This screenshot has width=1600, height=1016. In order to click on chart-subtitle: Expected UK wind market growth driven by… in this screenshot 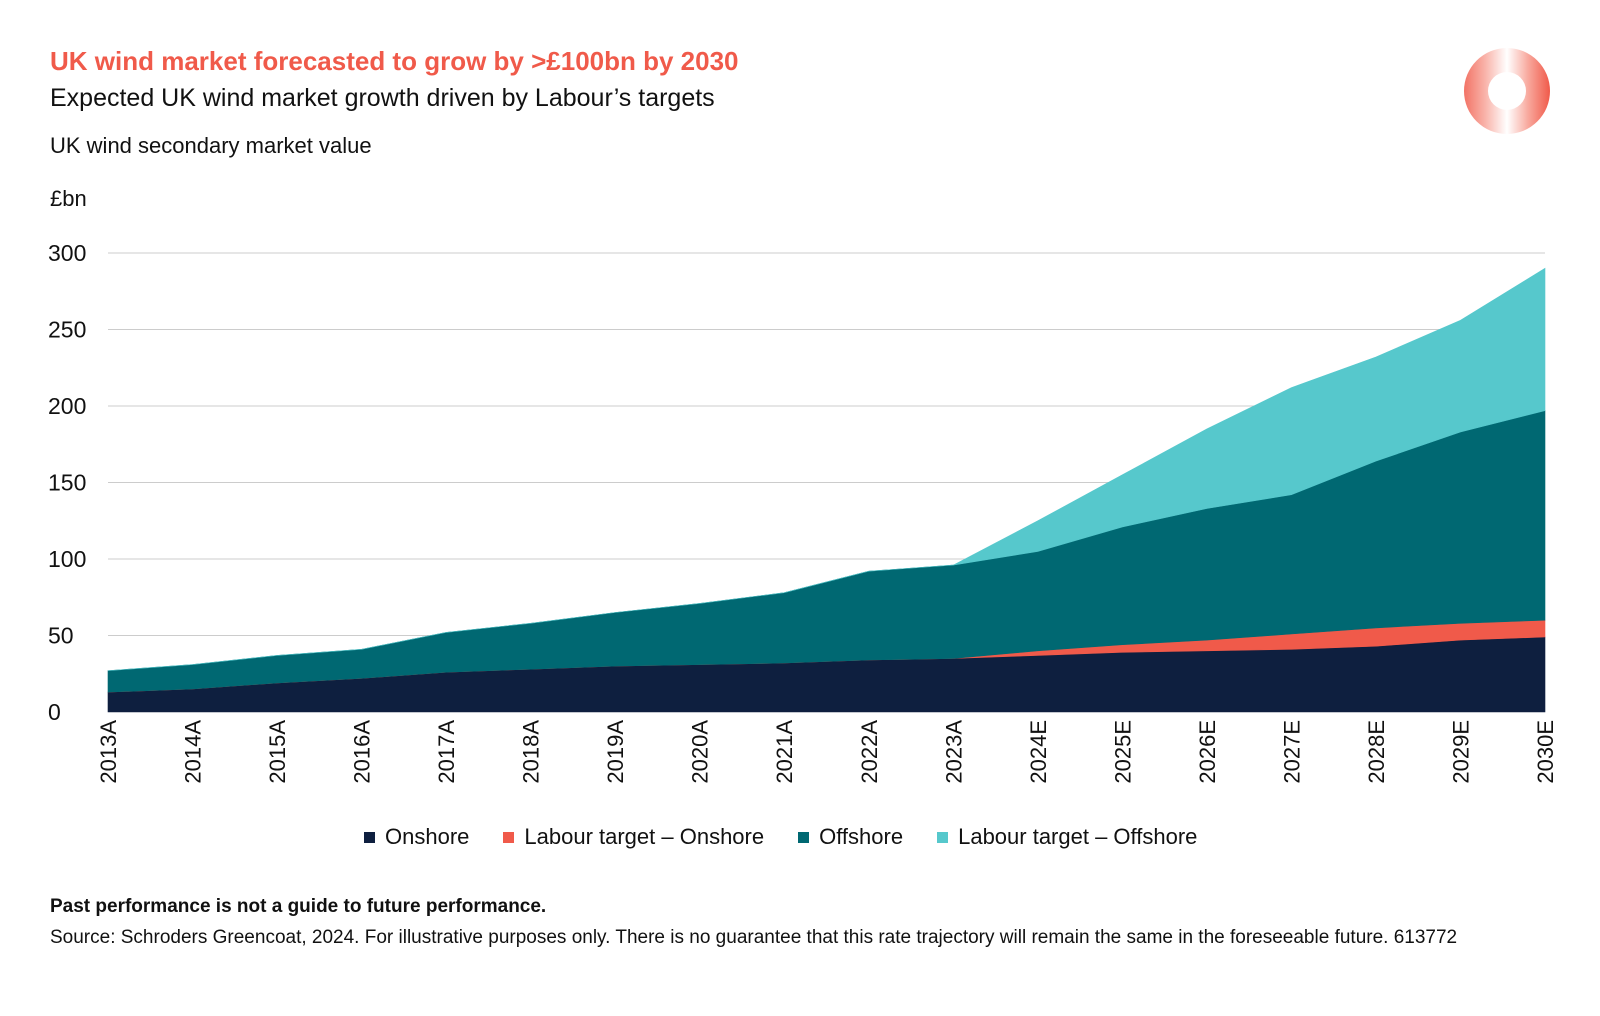, I will do `click(382, 98)`.